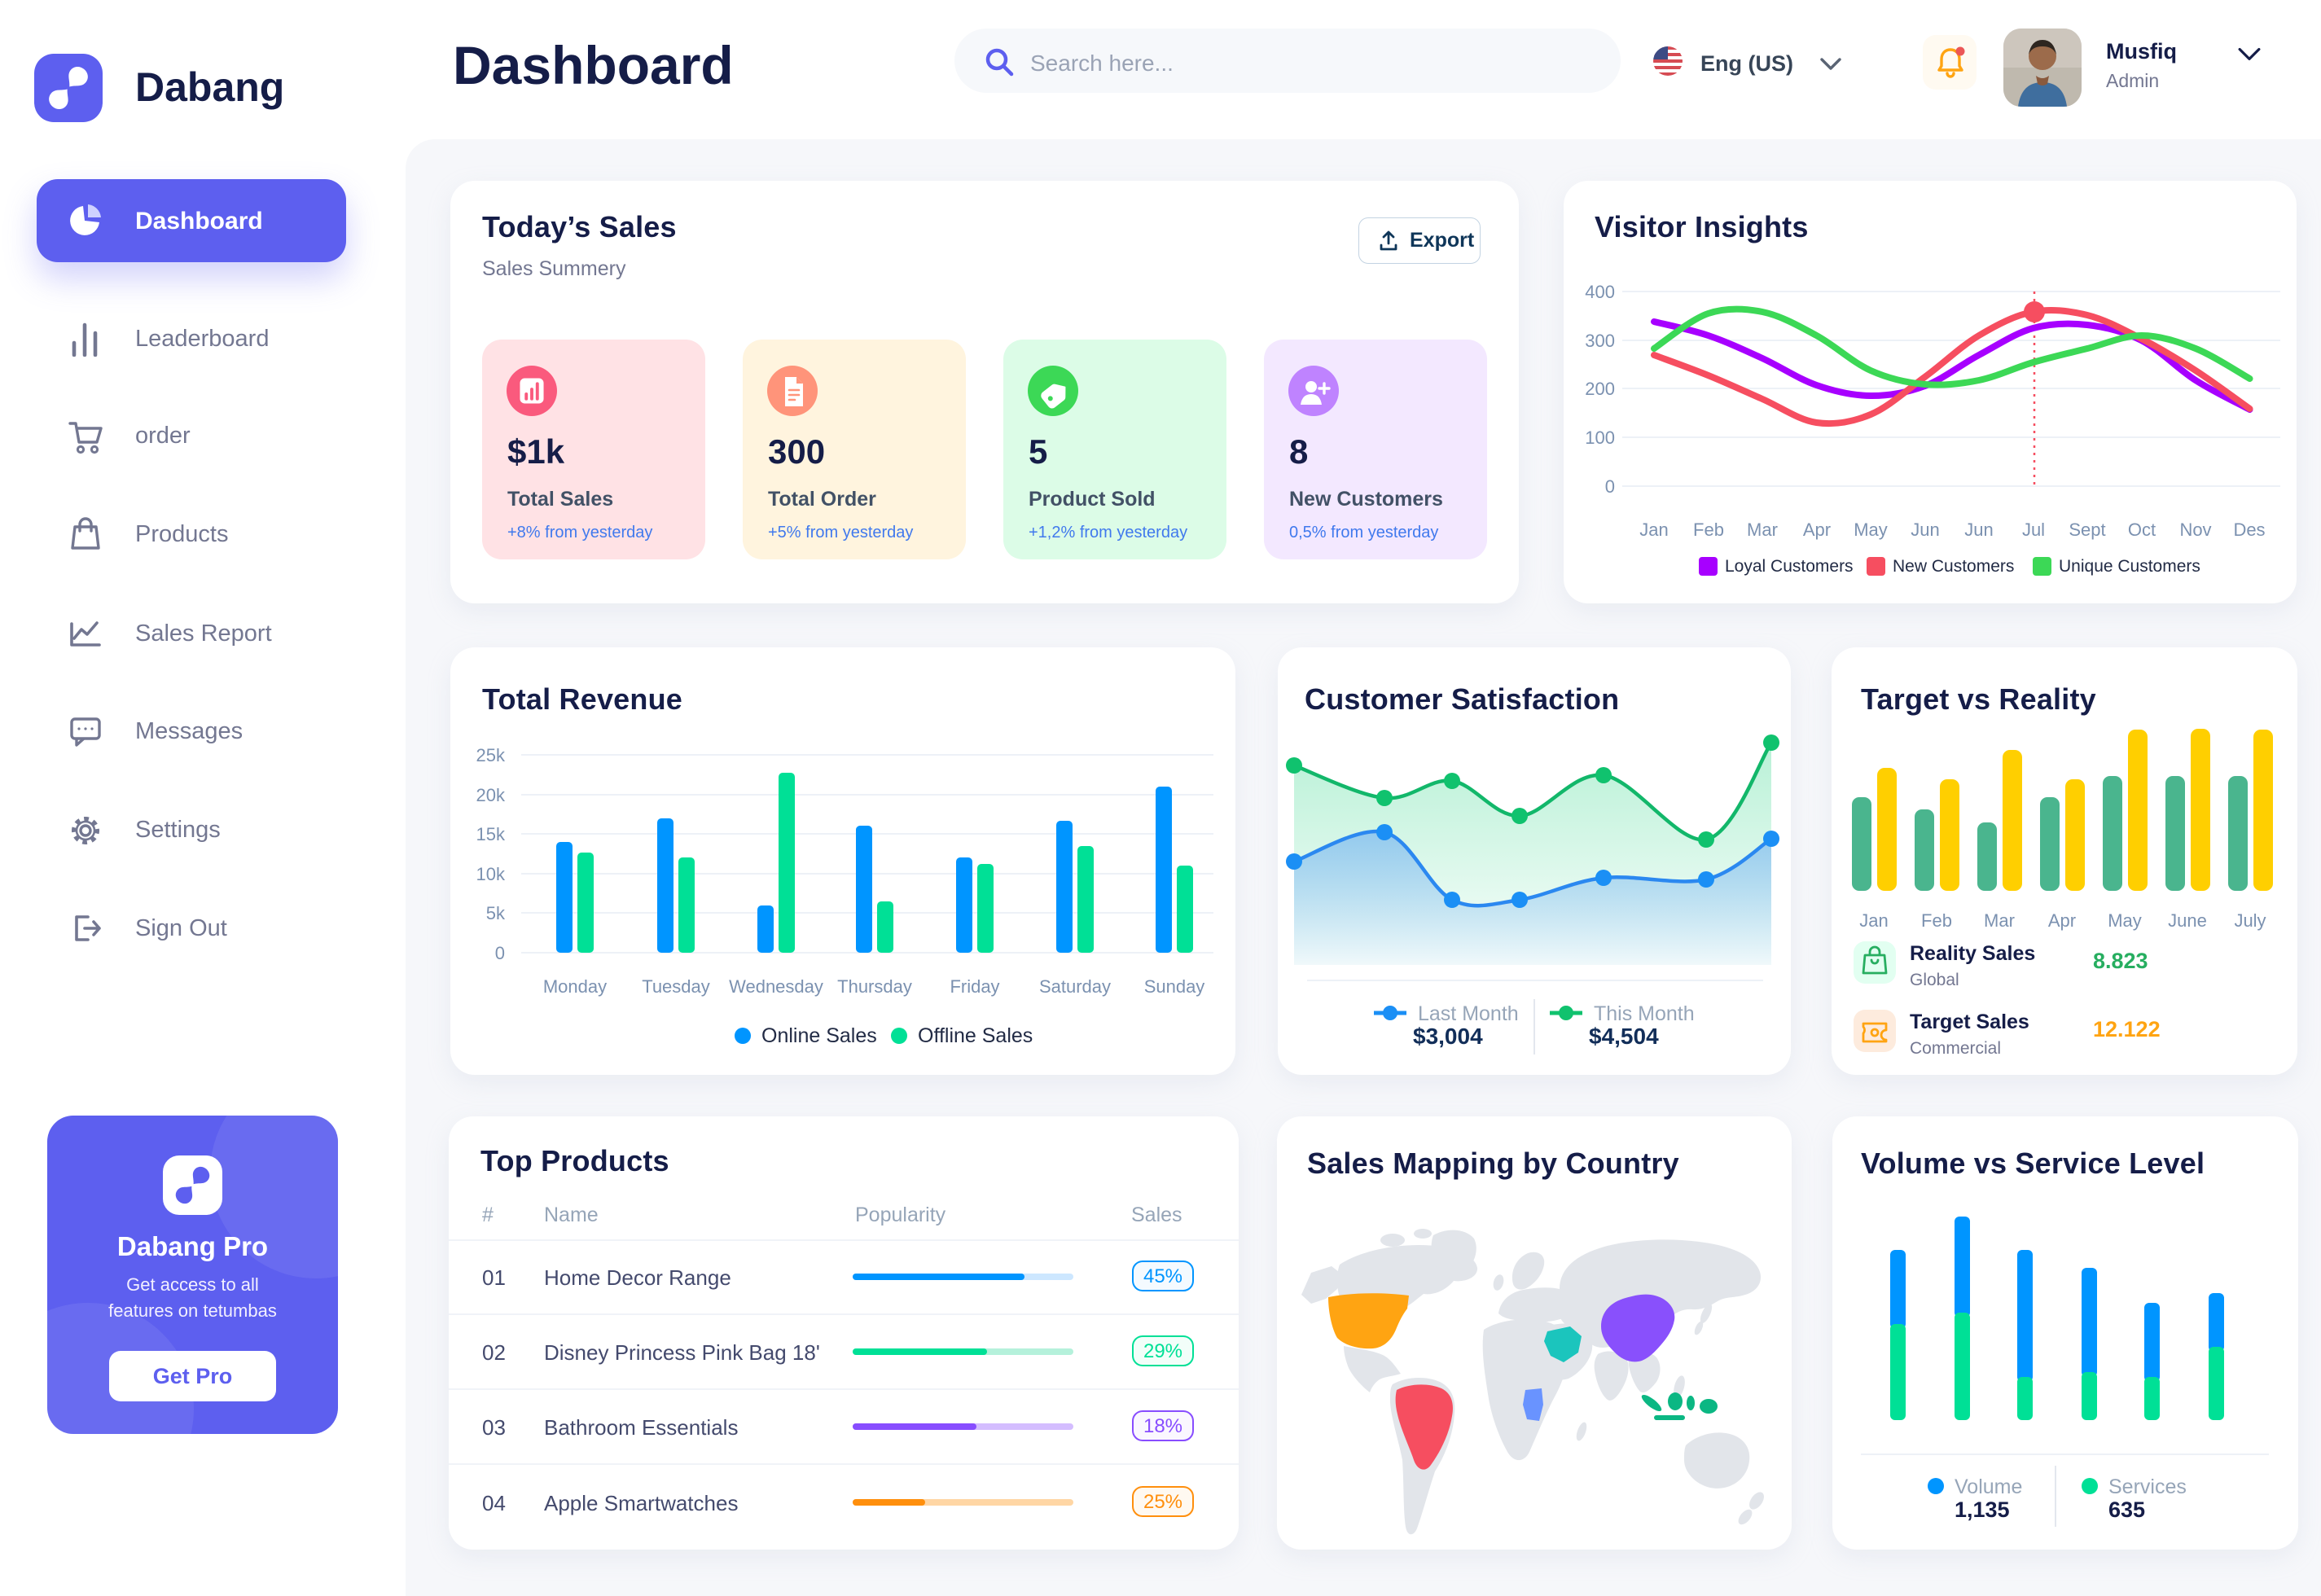 This screenshot has height=1596, width=2321. I want to click on svg-text: 5k, so click(496, 913).